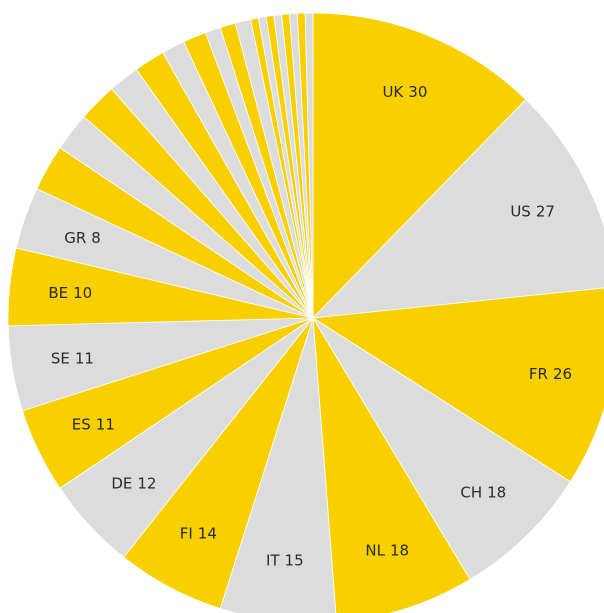  What do you see at coordinates (294, 560) in the screenshot?
I see `slice-value: 15` at bounding box center [294, 560].